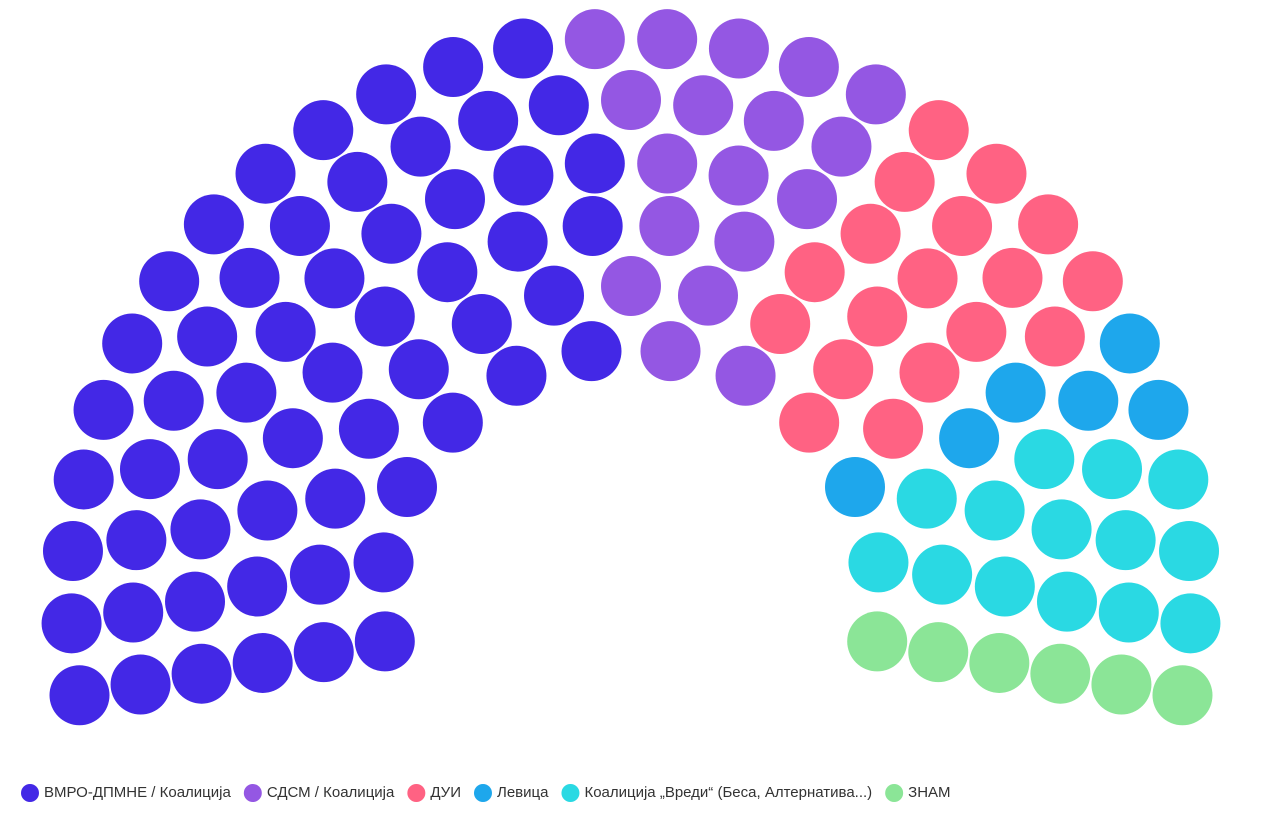 The width and height of the screenshot is (1276, 822). Describe the element at coordinates (929, 792) in the screenshot. I see `legend-label: ЗНАМ` at that location.